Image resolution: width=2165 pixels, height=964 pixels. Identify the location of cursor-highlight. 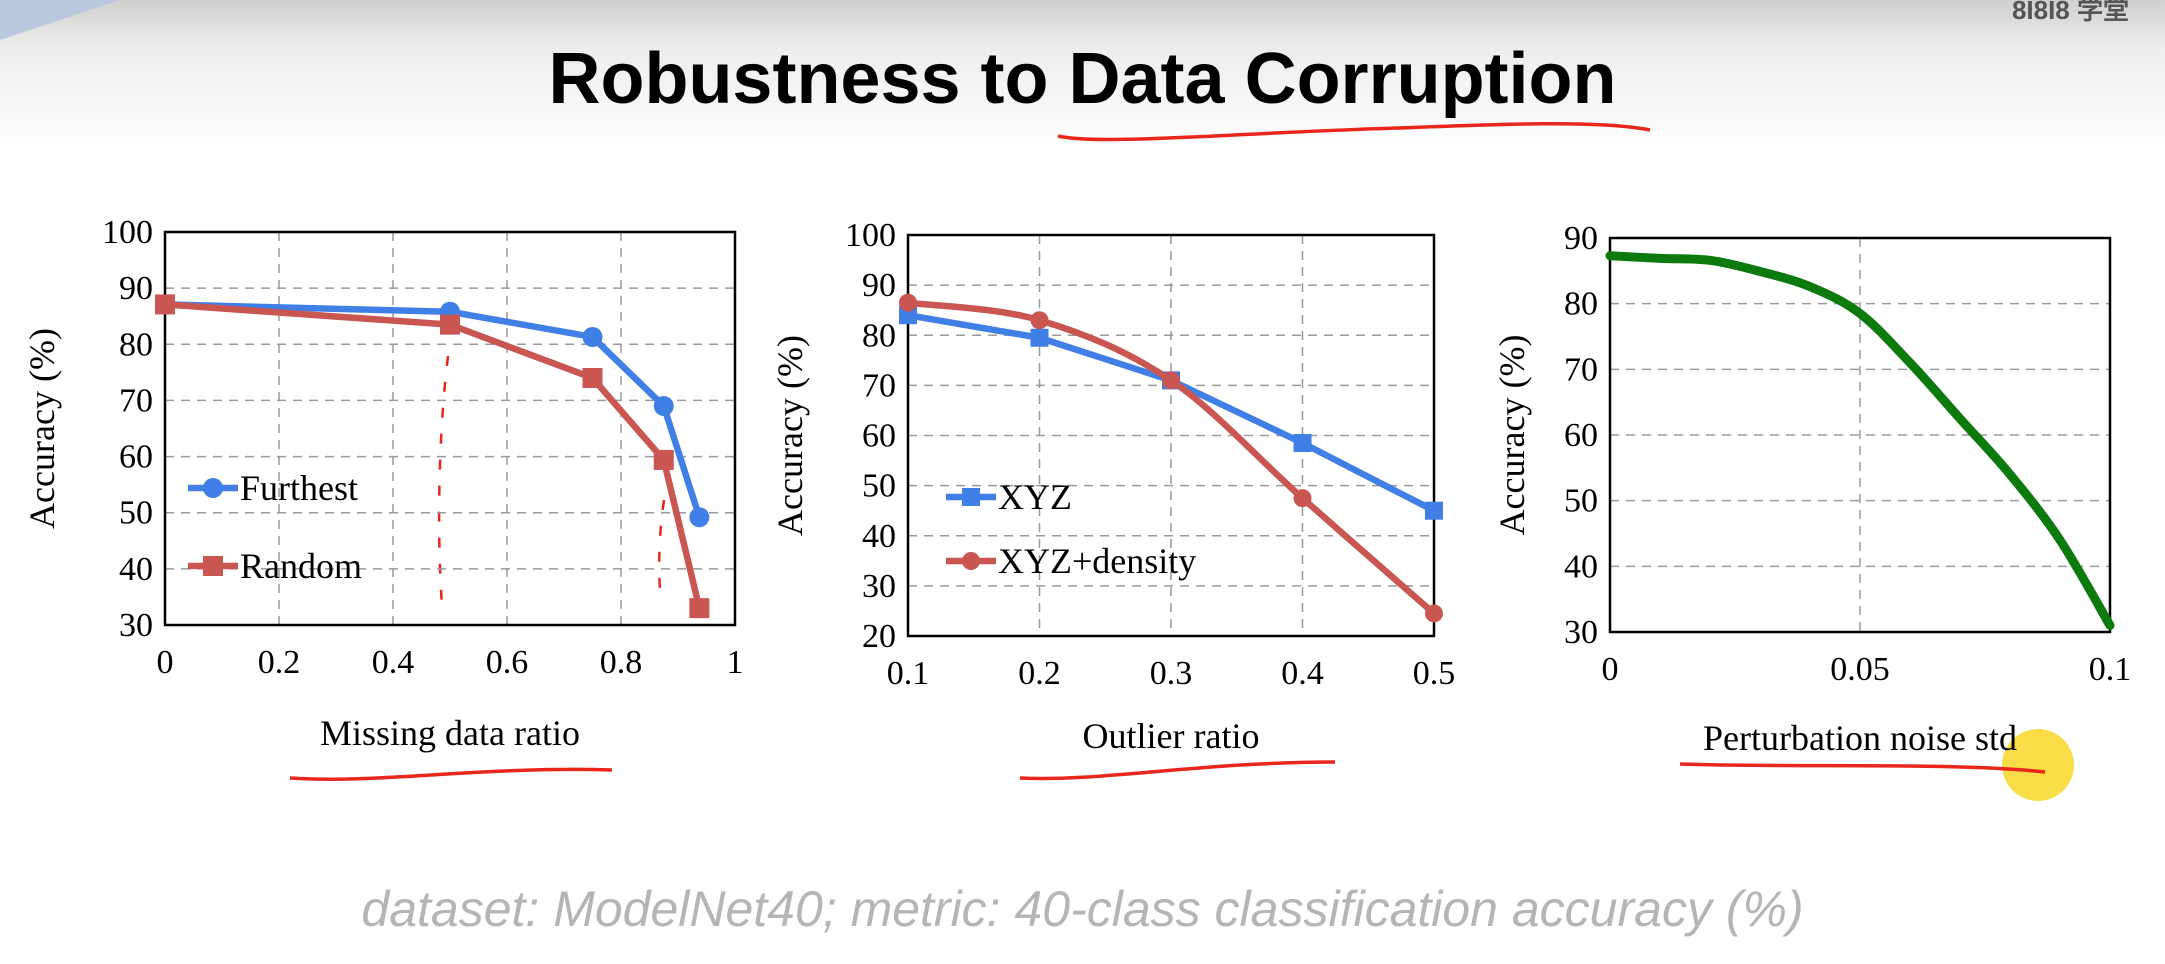
(2038, 765).